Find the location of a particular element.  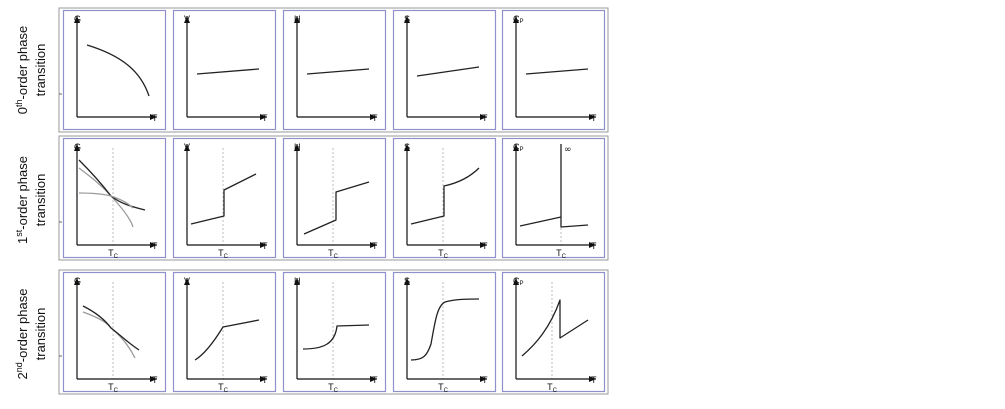

panel-cp: CP T is located at coordinates (553, 70).